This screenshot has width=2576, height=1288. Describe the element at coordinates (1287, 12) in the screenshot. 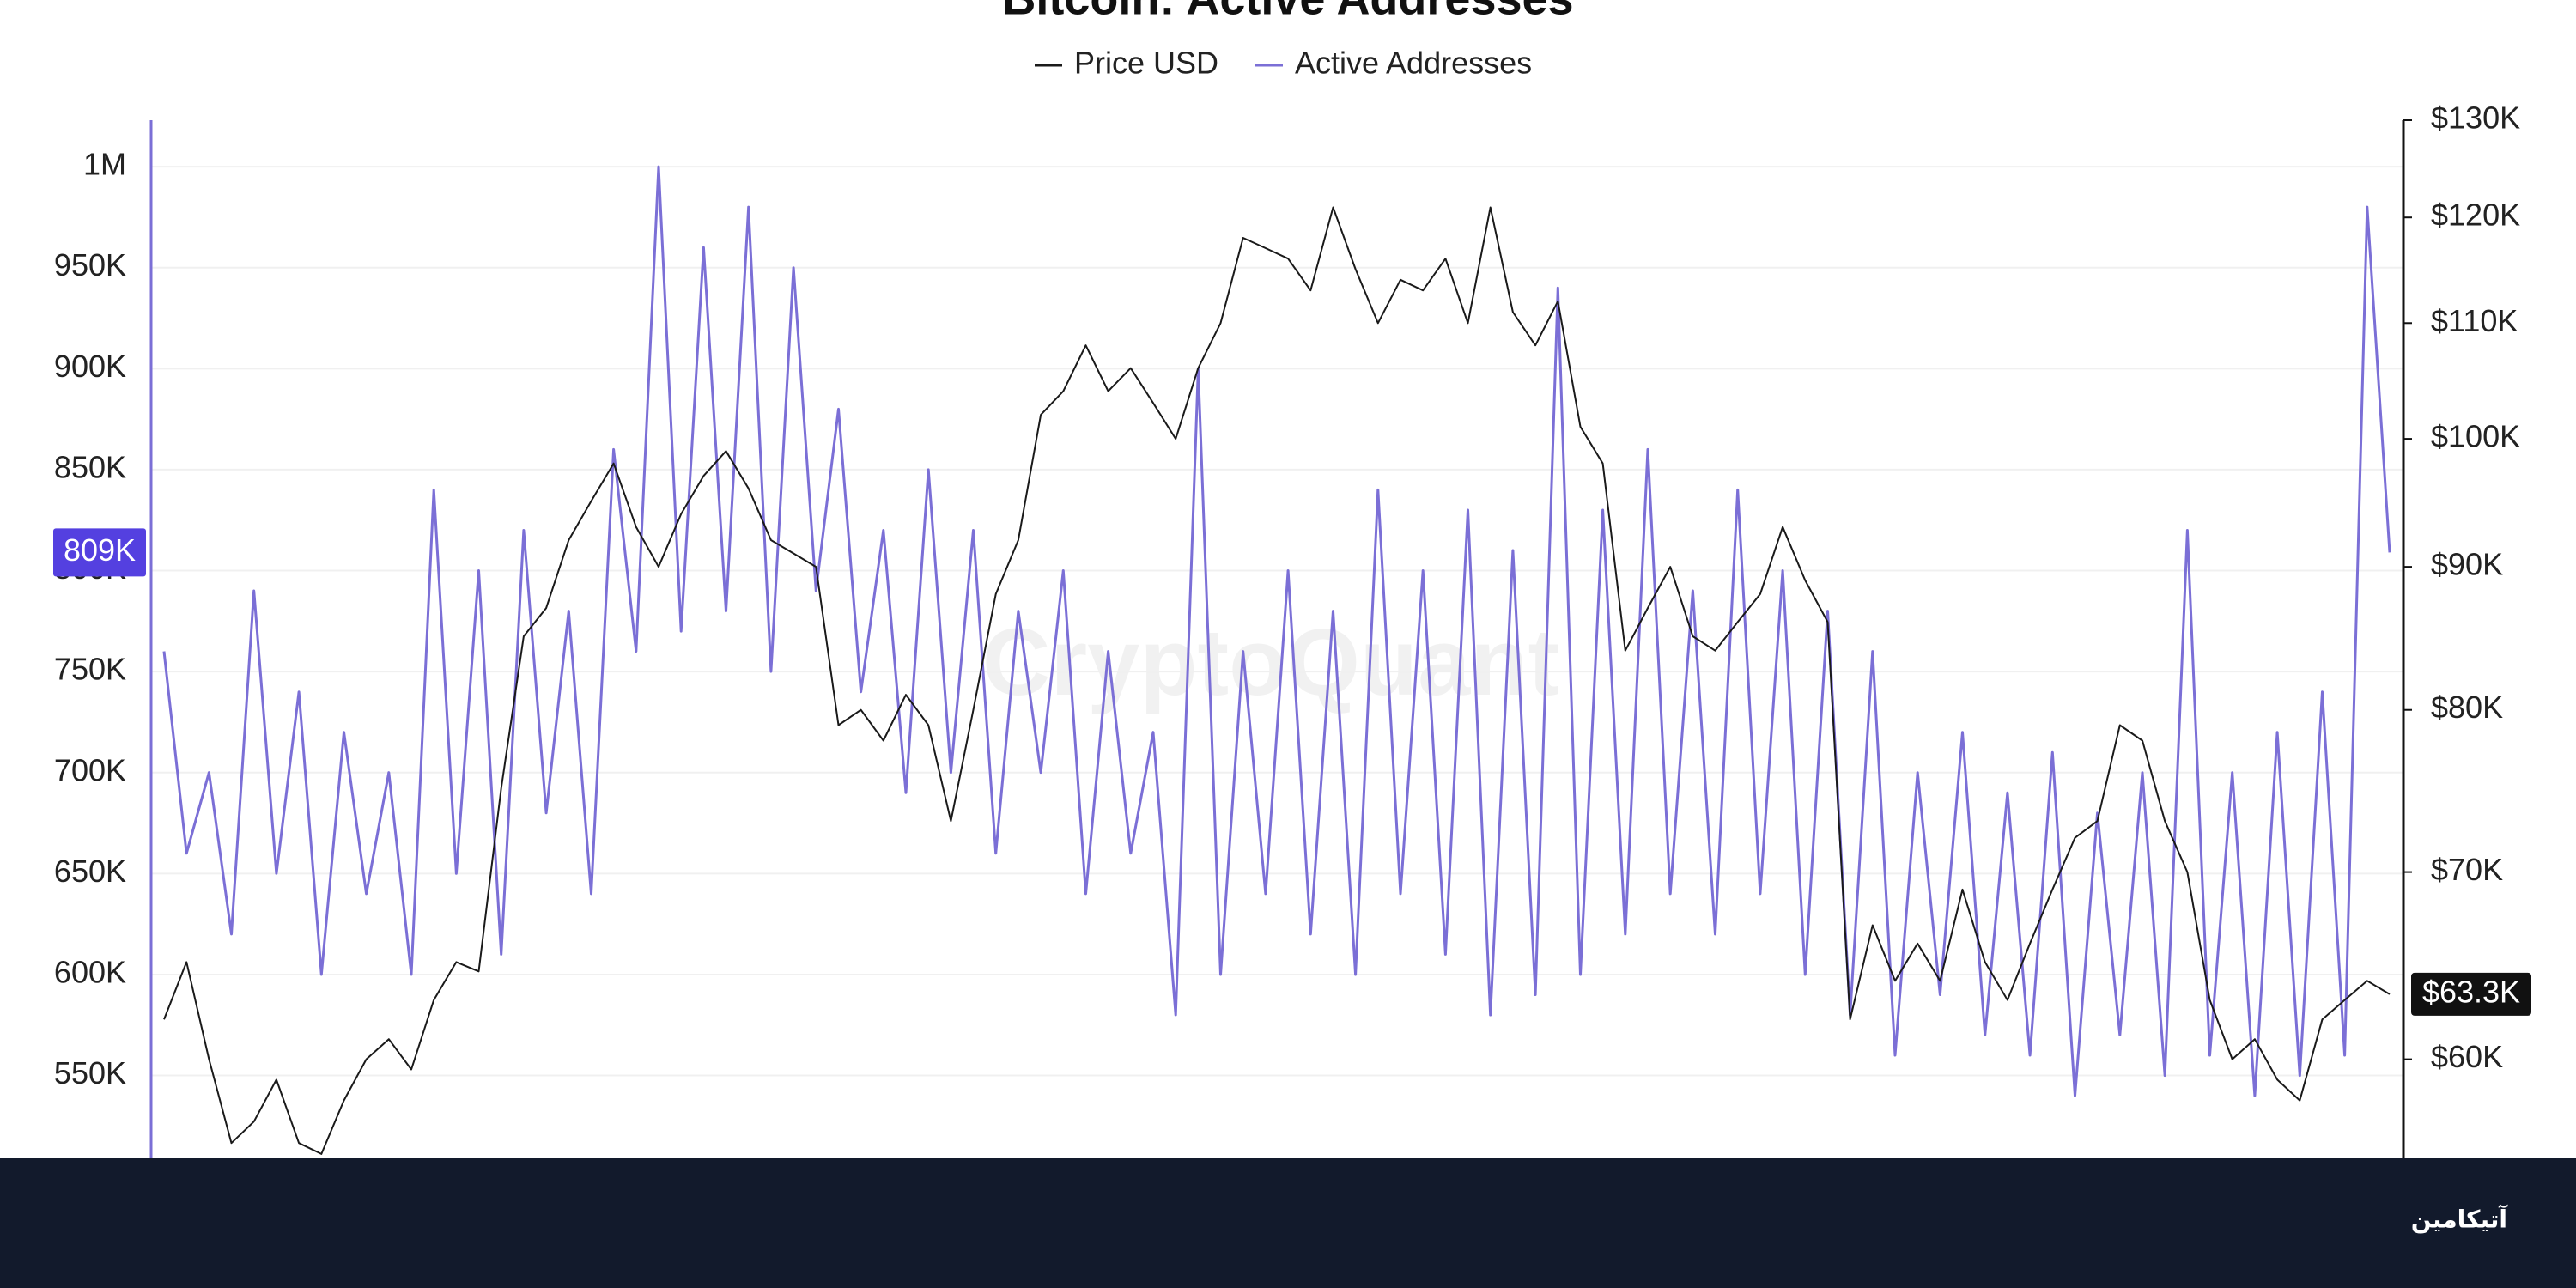

I see `chart-title: Bitcoin: Active Addresses` at that location.